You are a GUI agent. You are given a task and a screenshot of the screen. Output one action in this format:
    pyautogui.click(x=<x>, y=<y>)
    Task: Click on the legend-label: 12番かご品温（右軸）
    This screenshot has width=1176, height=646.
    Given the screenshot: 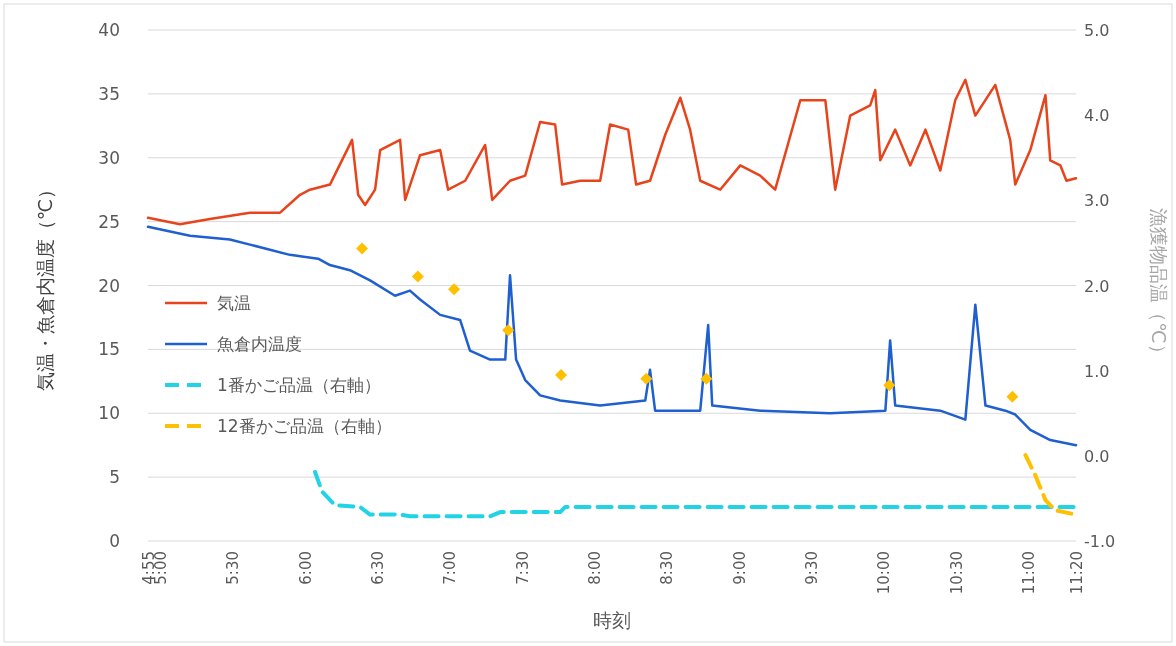 What is the action you would take?
    pyautogui.click(x=304, y=426)
    